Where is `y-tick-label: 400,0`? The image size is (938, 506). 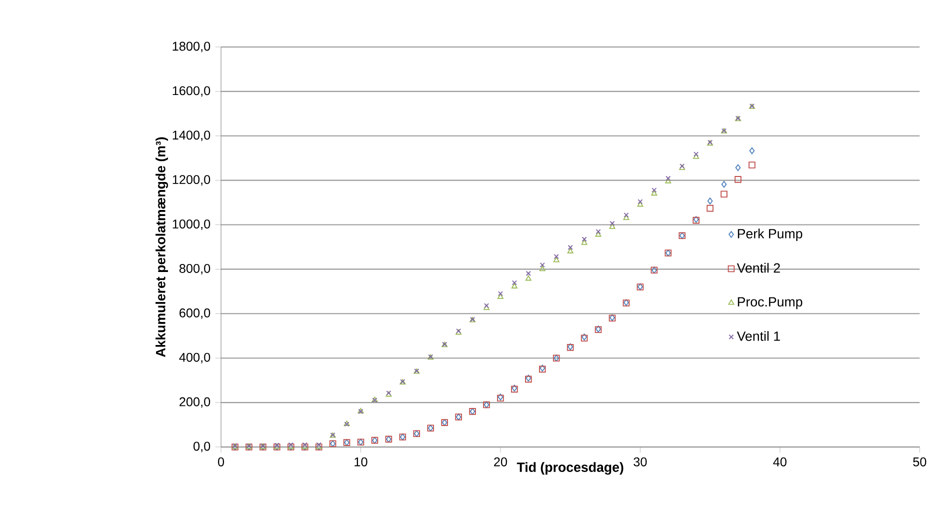
y-tick-label: 400,0 is located at coordinates (194, 358).